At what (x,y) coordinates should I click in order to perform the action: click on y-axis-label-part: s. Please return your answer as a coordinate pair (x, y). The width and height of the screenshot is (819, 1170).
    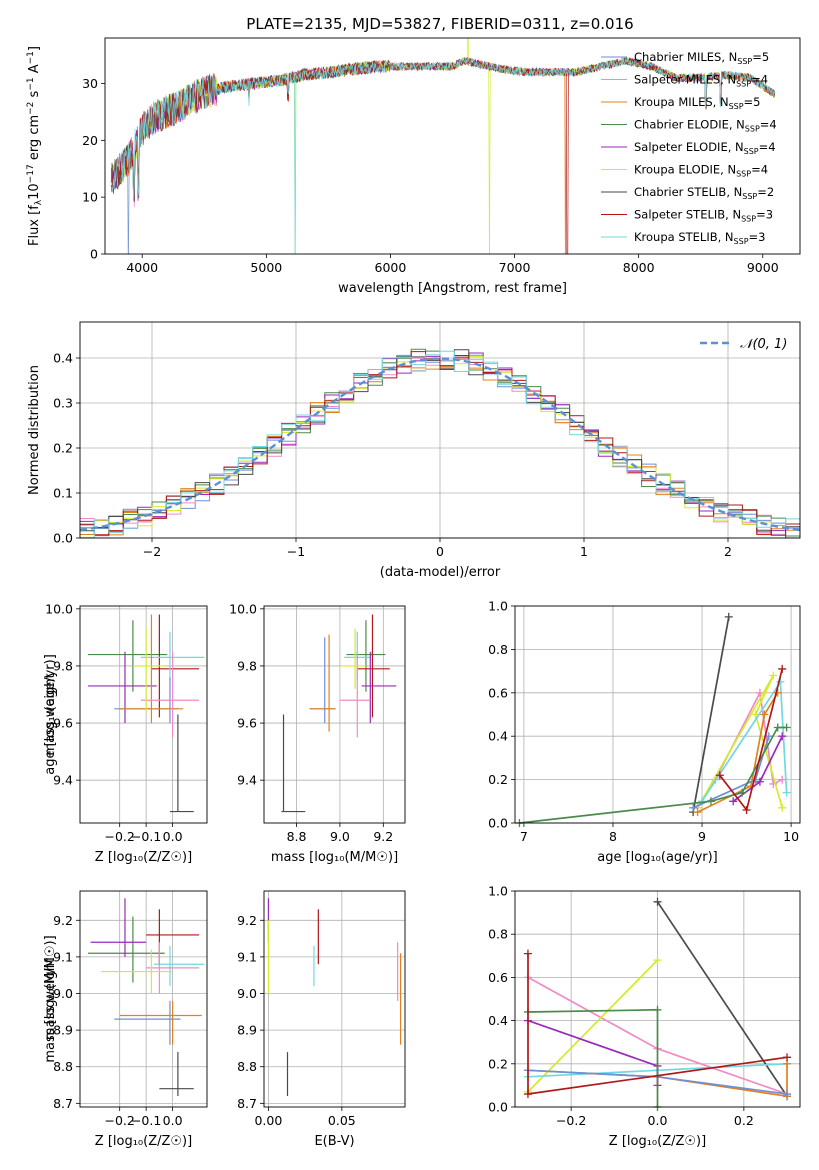
    Looking at the image, I should click on (34, 95).